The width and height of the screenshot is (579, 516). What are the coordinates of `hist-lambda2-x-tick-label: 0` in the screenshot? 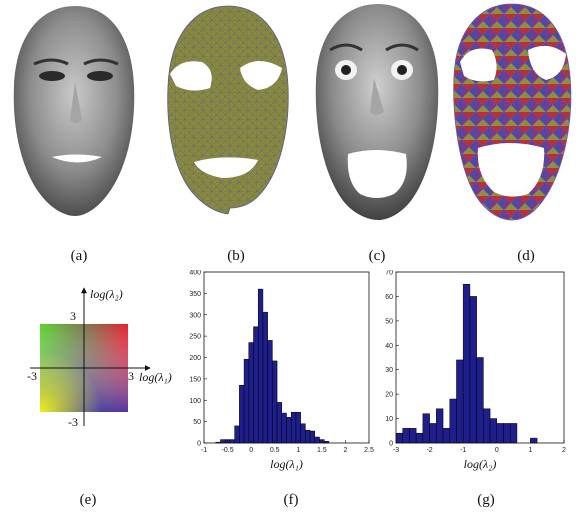 It's located at (497, 450).